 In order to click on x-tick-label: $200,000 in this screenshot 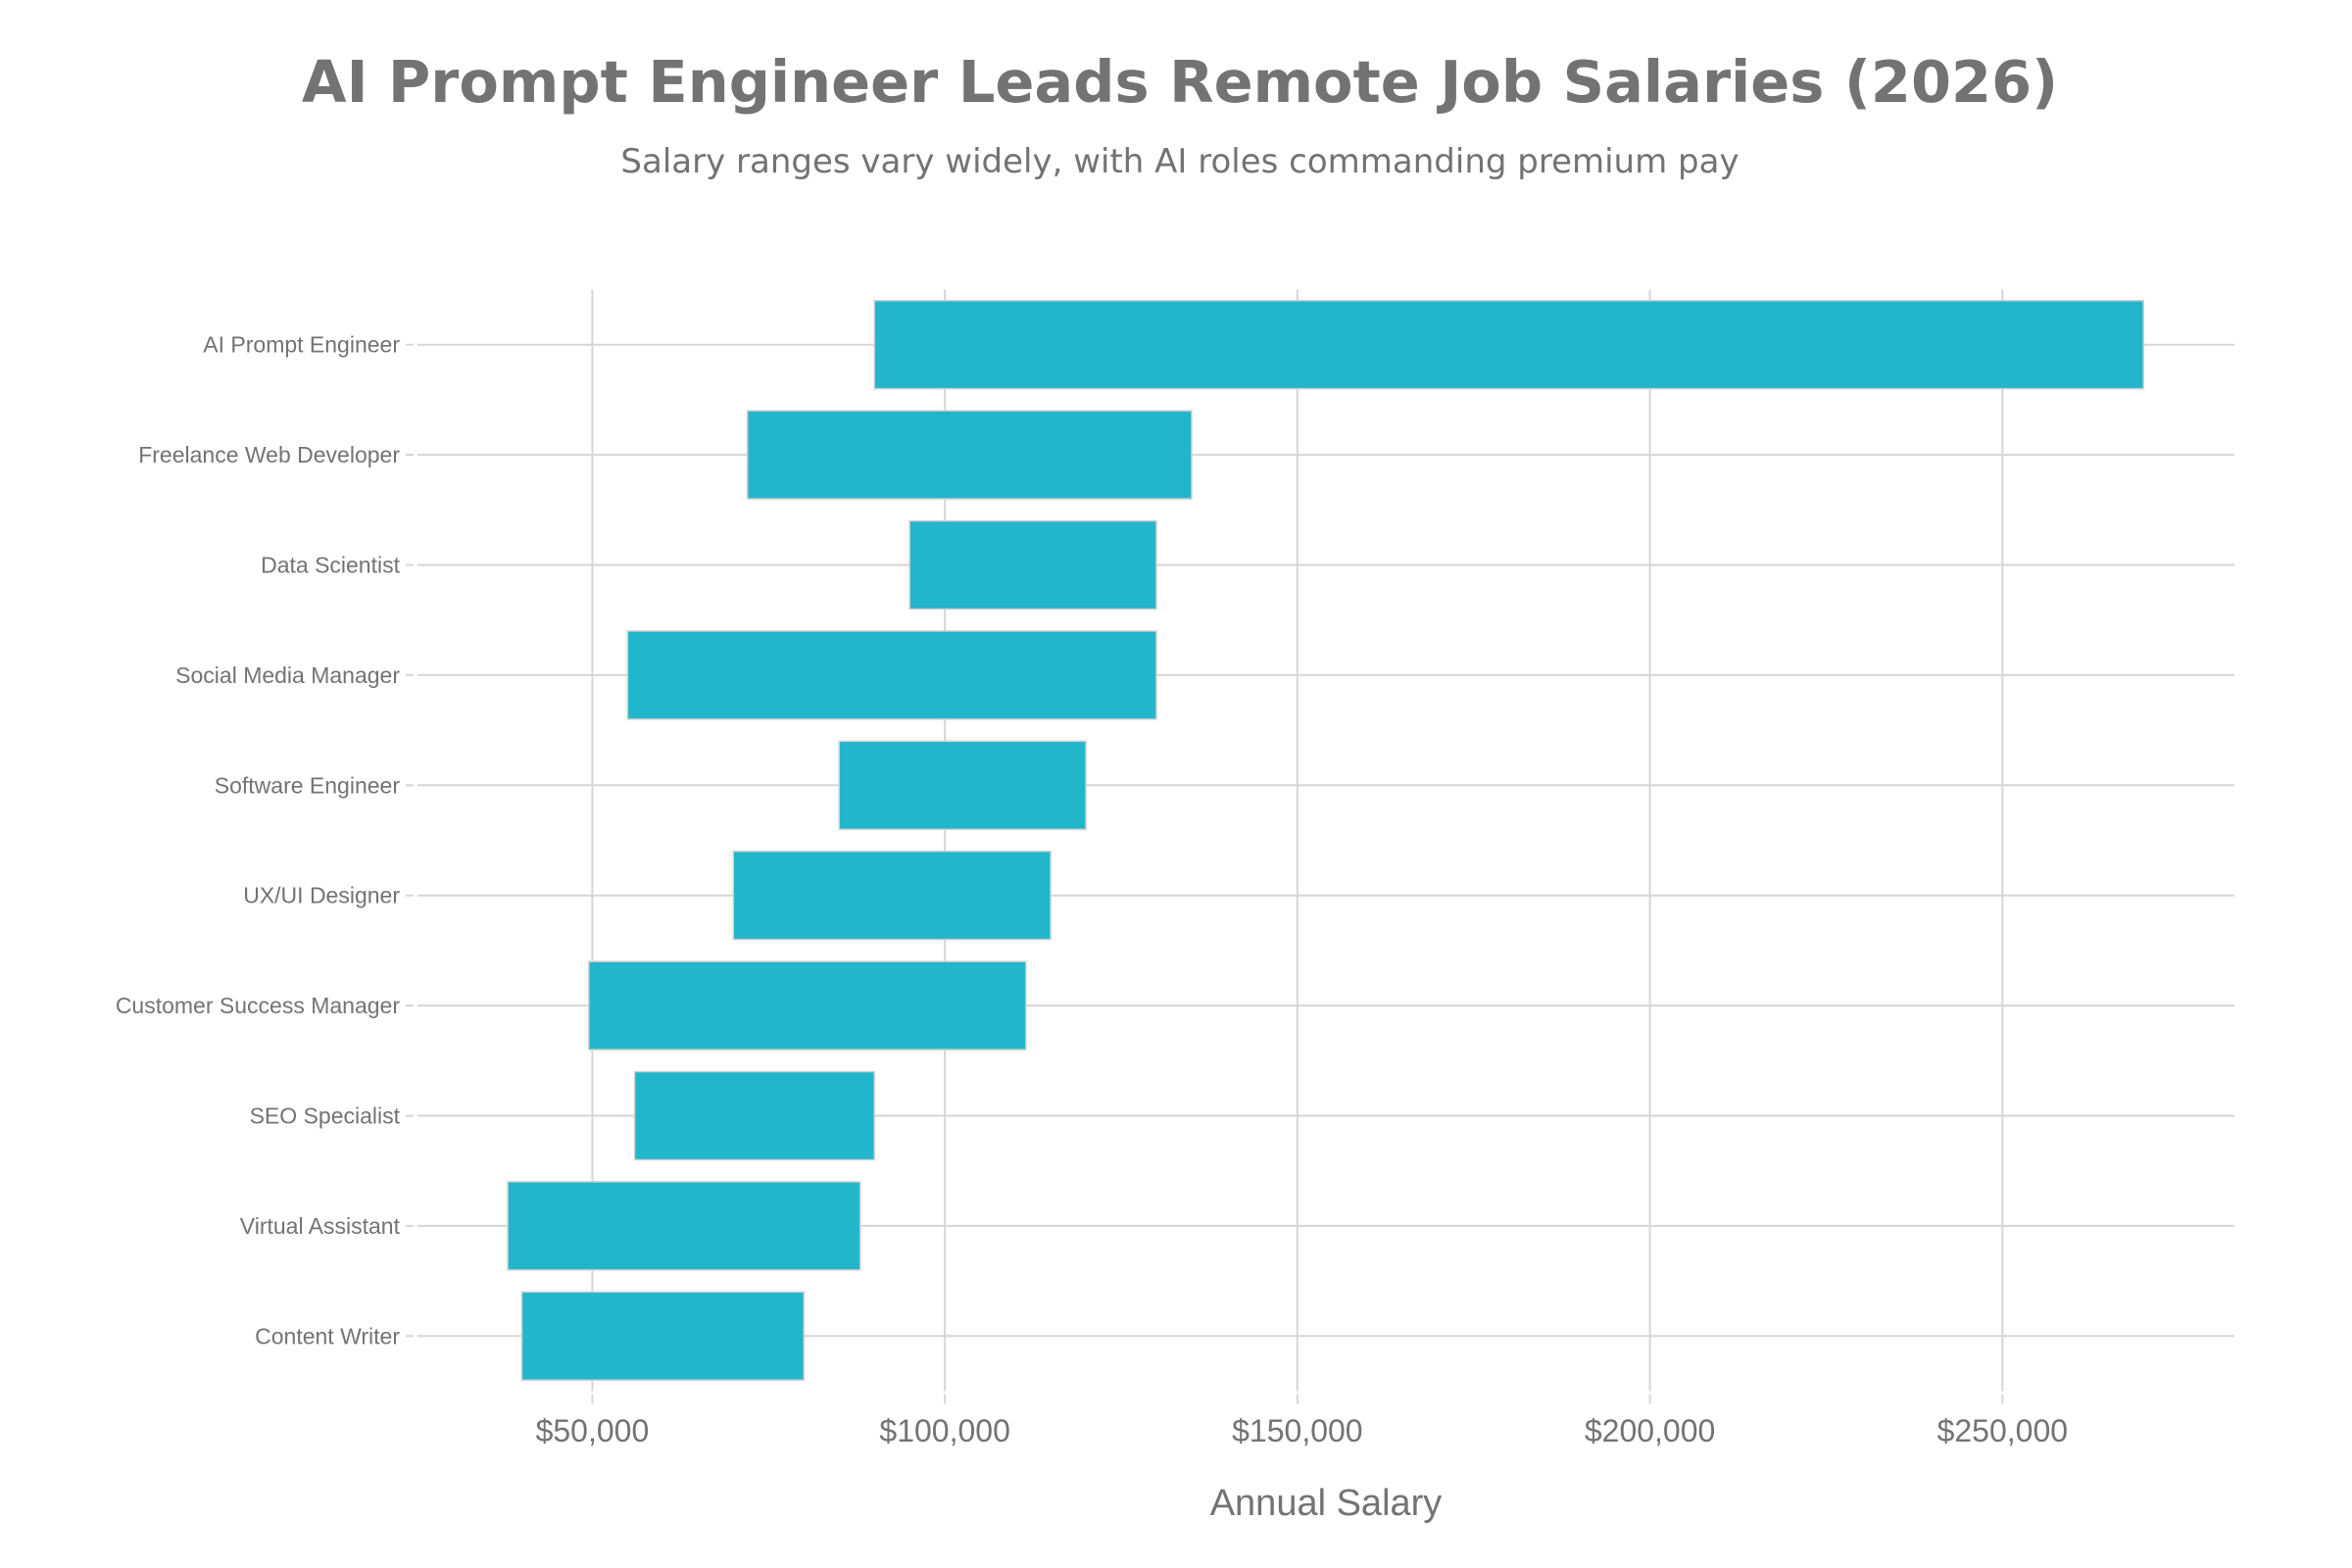, I will do `click(1650, 1430)`.